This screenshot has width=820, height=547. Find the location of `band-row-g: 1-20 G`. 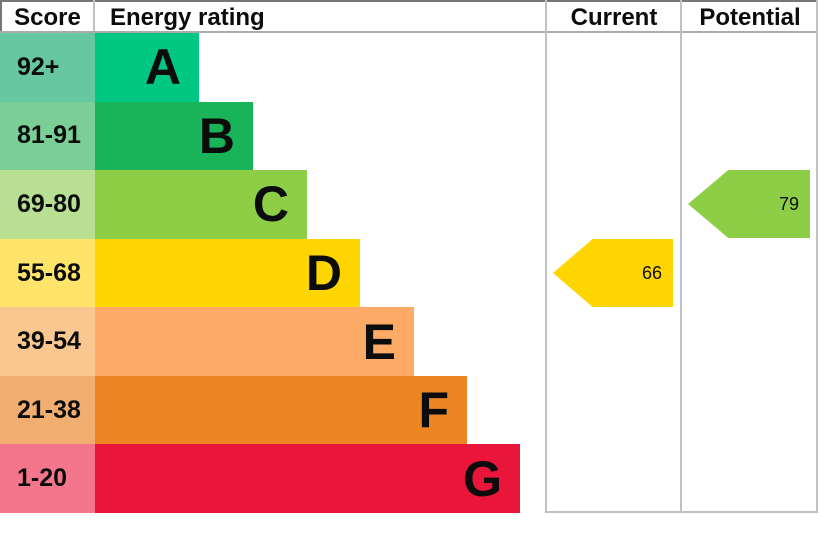

band-row-g: 1-20 G is located at coordinates (273, 479).